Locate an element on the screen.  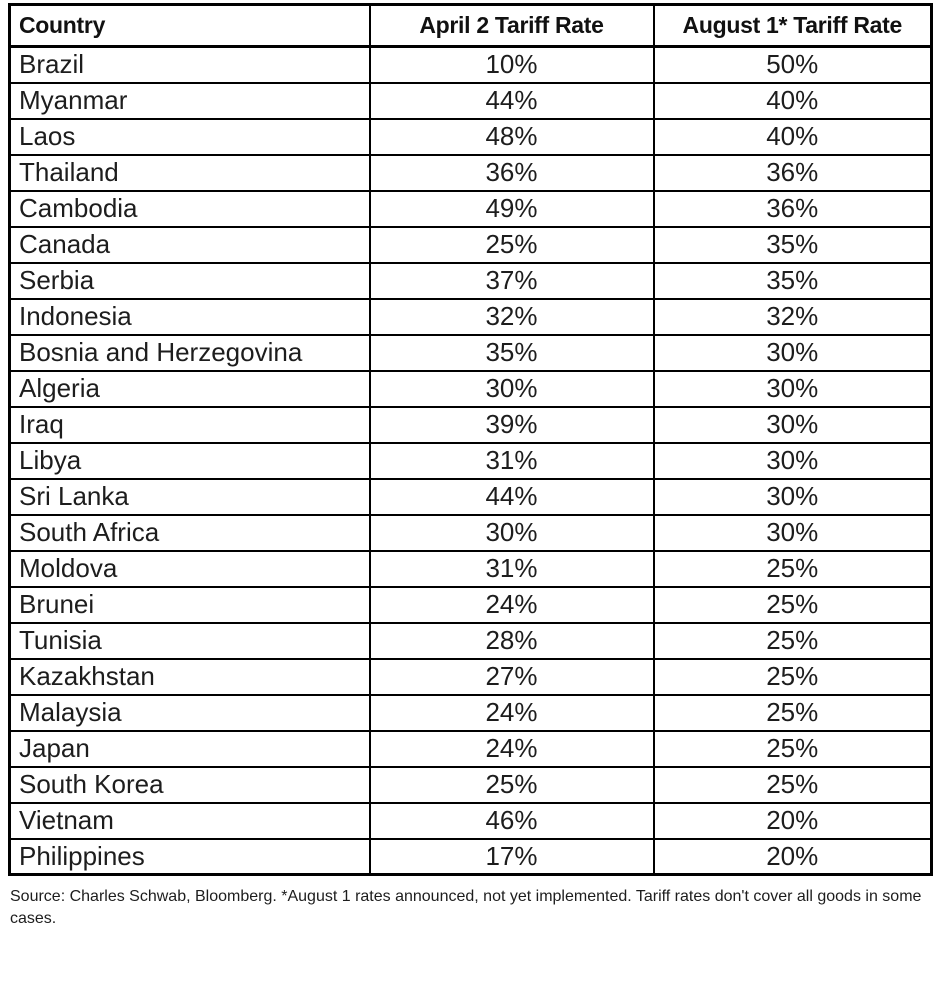
country-cell: Japan is located at coordinates (189, 748).